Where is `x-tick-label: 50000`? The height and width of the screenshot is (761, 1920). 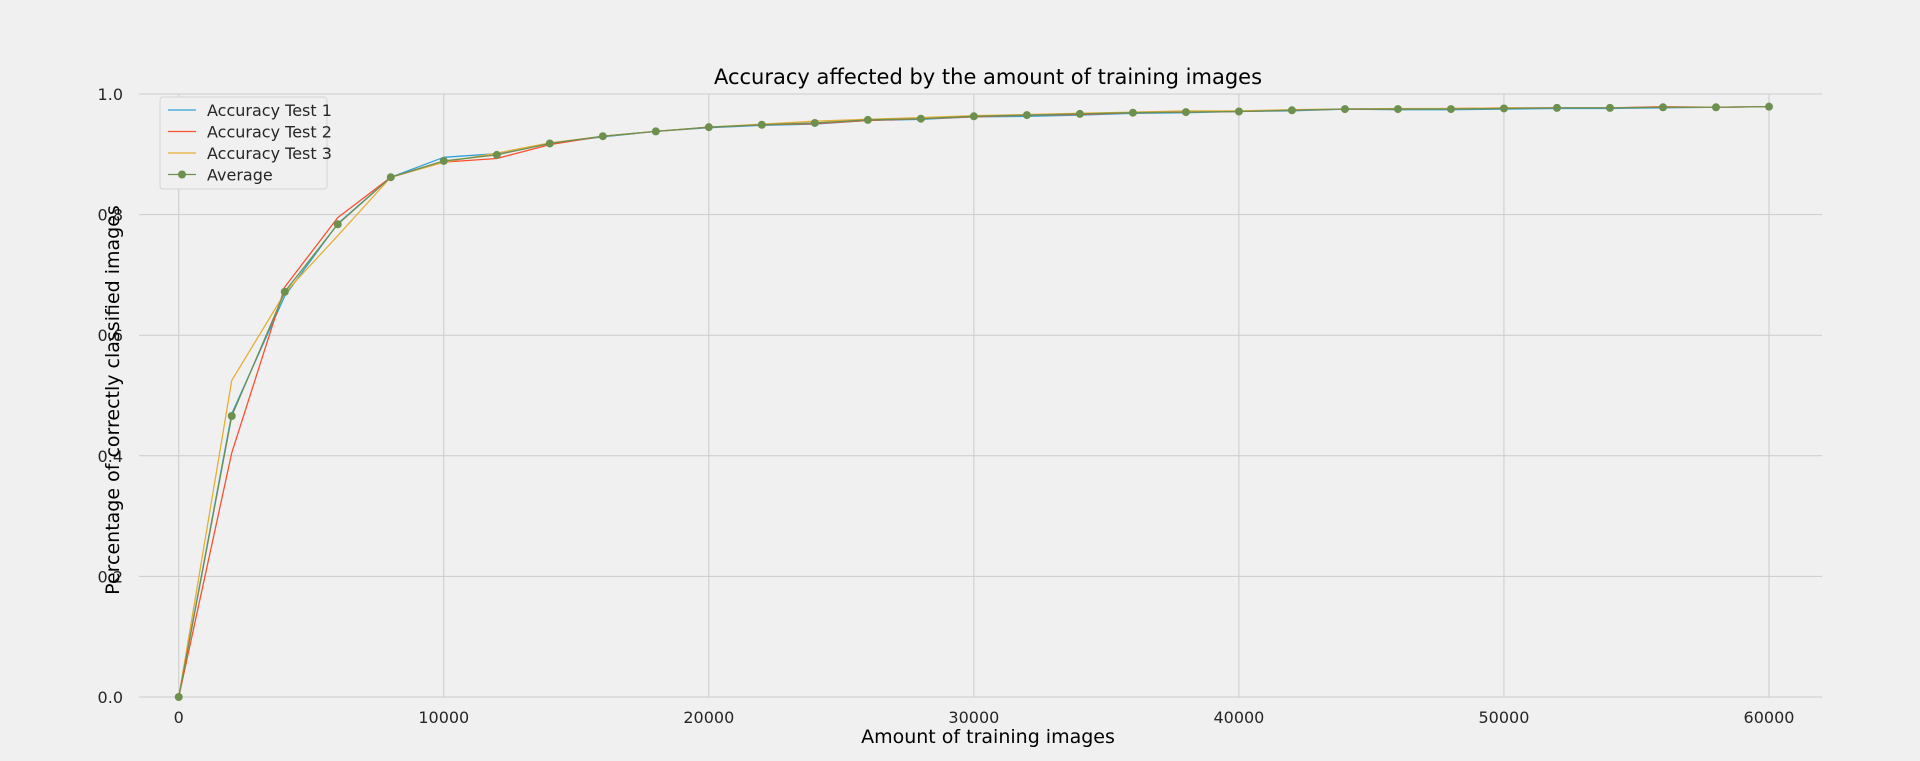
x-tick-label: 50000 is located at coordinates (1503, 717).